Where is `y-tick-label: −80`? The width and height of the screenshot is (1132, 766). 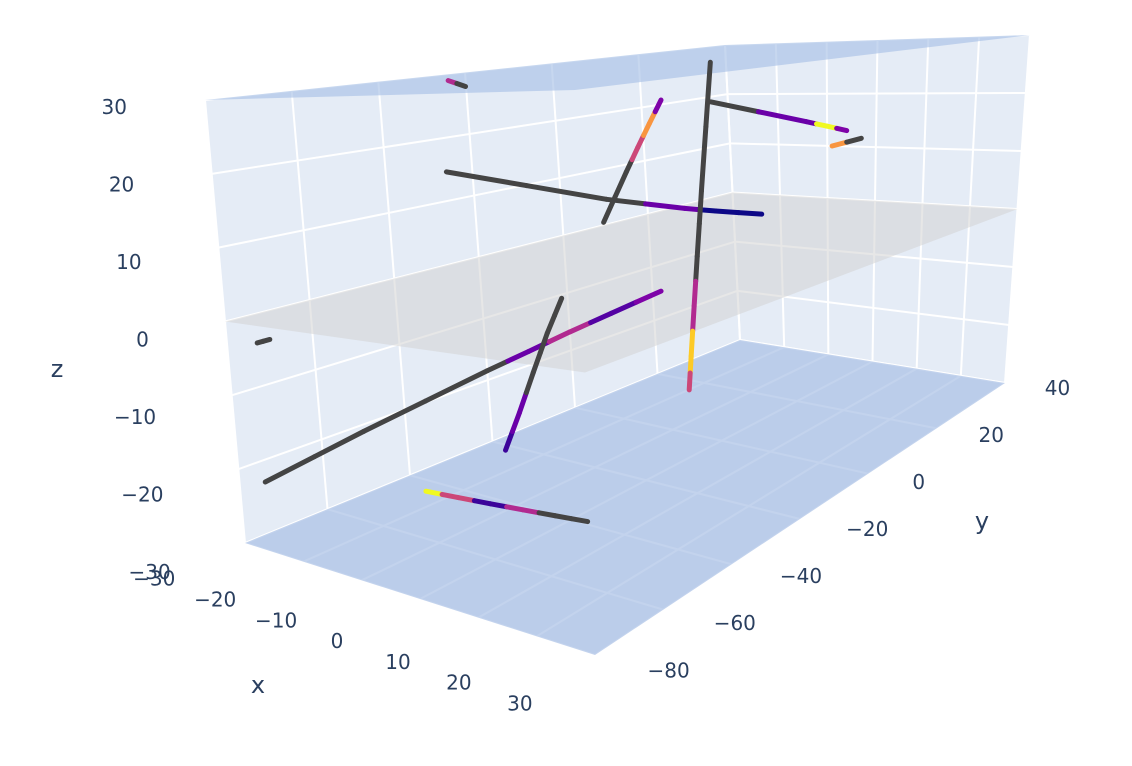 y-tick-label: −80 is located at coordinates (669, 670).